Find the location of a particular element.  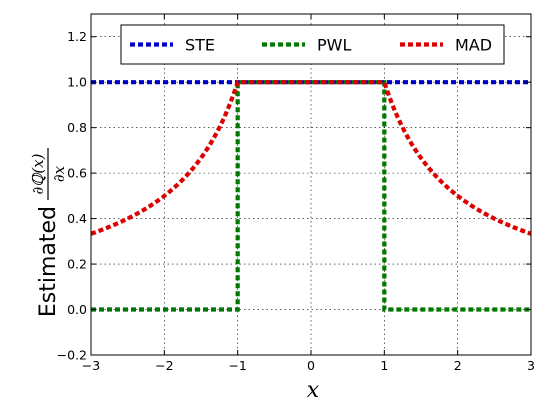

x-tick-label: 0 is located at coordinates (311, 365).